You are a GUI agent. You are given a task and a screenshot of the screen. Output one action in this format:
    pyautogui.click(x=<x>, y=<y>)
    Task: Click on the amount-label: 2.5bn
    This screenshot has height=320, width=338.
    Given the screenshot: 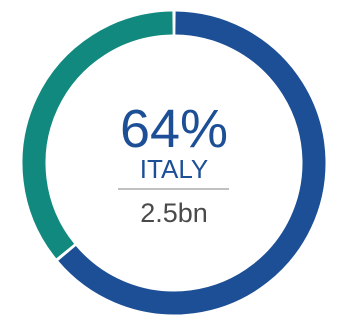 What is the action you would take?
    pyautogui.click(x=174, y=213)
    